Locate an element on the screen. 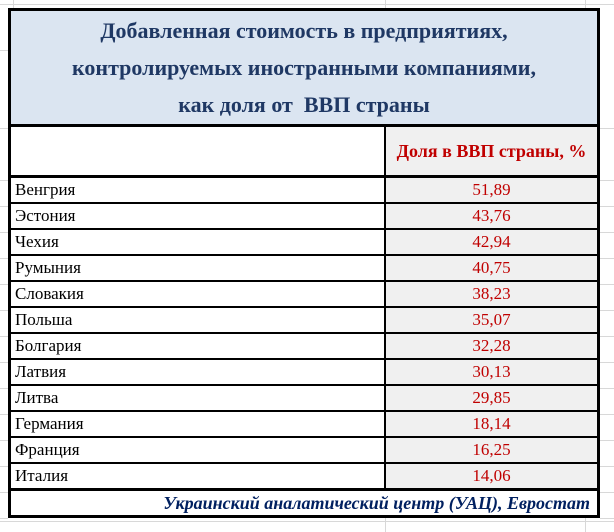  value-cell: 43,76 is located at coordinates (491, 216).